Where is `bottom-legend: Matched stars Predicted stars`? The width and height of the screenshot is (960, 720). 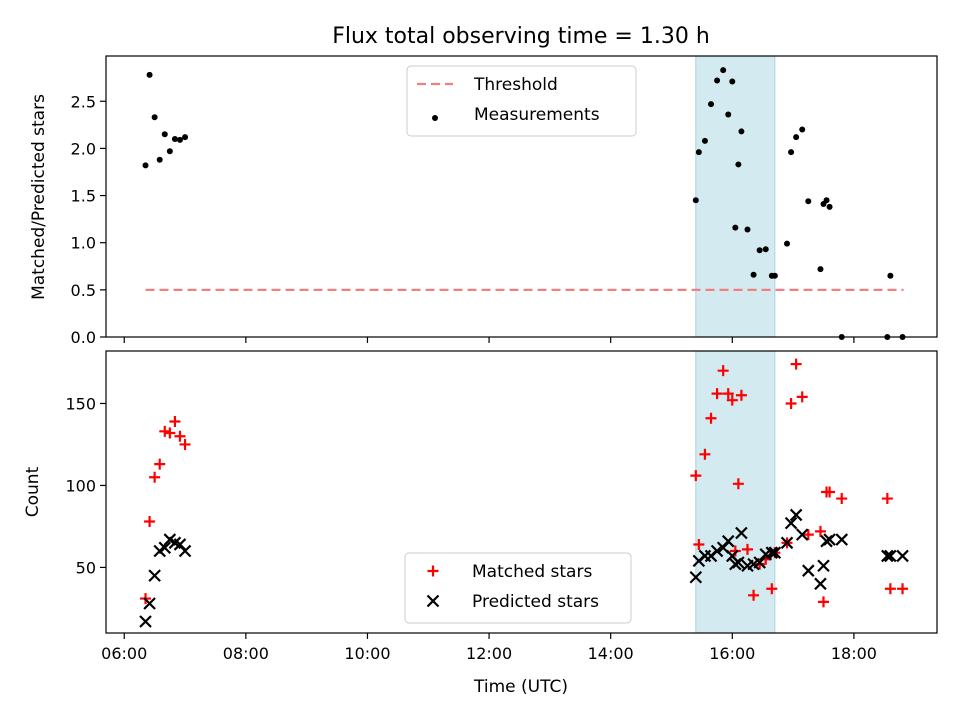 bottom-legend: Matched stars Predicted stars is located at coordinates (518, 588).